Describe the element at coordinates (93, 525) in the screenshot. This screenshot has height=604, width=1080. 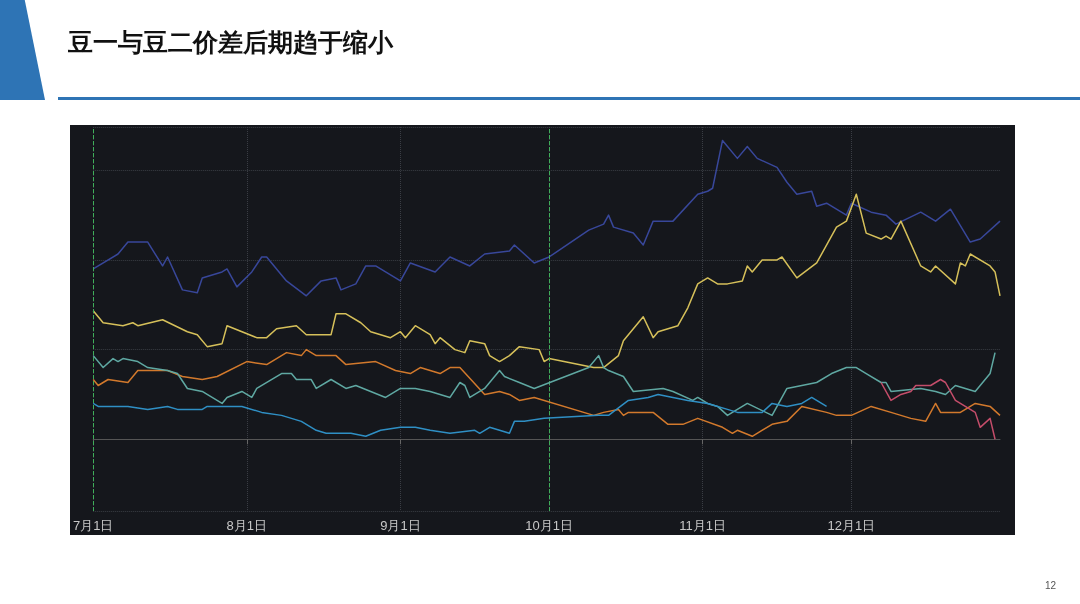
I see `x-tick-label: 7月1日` at that location.